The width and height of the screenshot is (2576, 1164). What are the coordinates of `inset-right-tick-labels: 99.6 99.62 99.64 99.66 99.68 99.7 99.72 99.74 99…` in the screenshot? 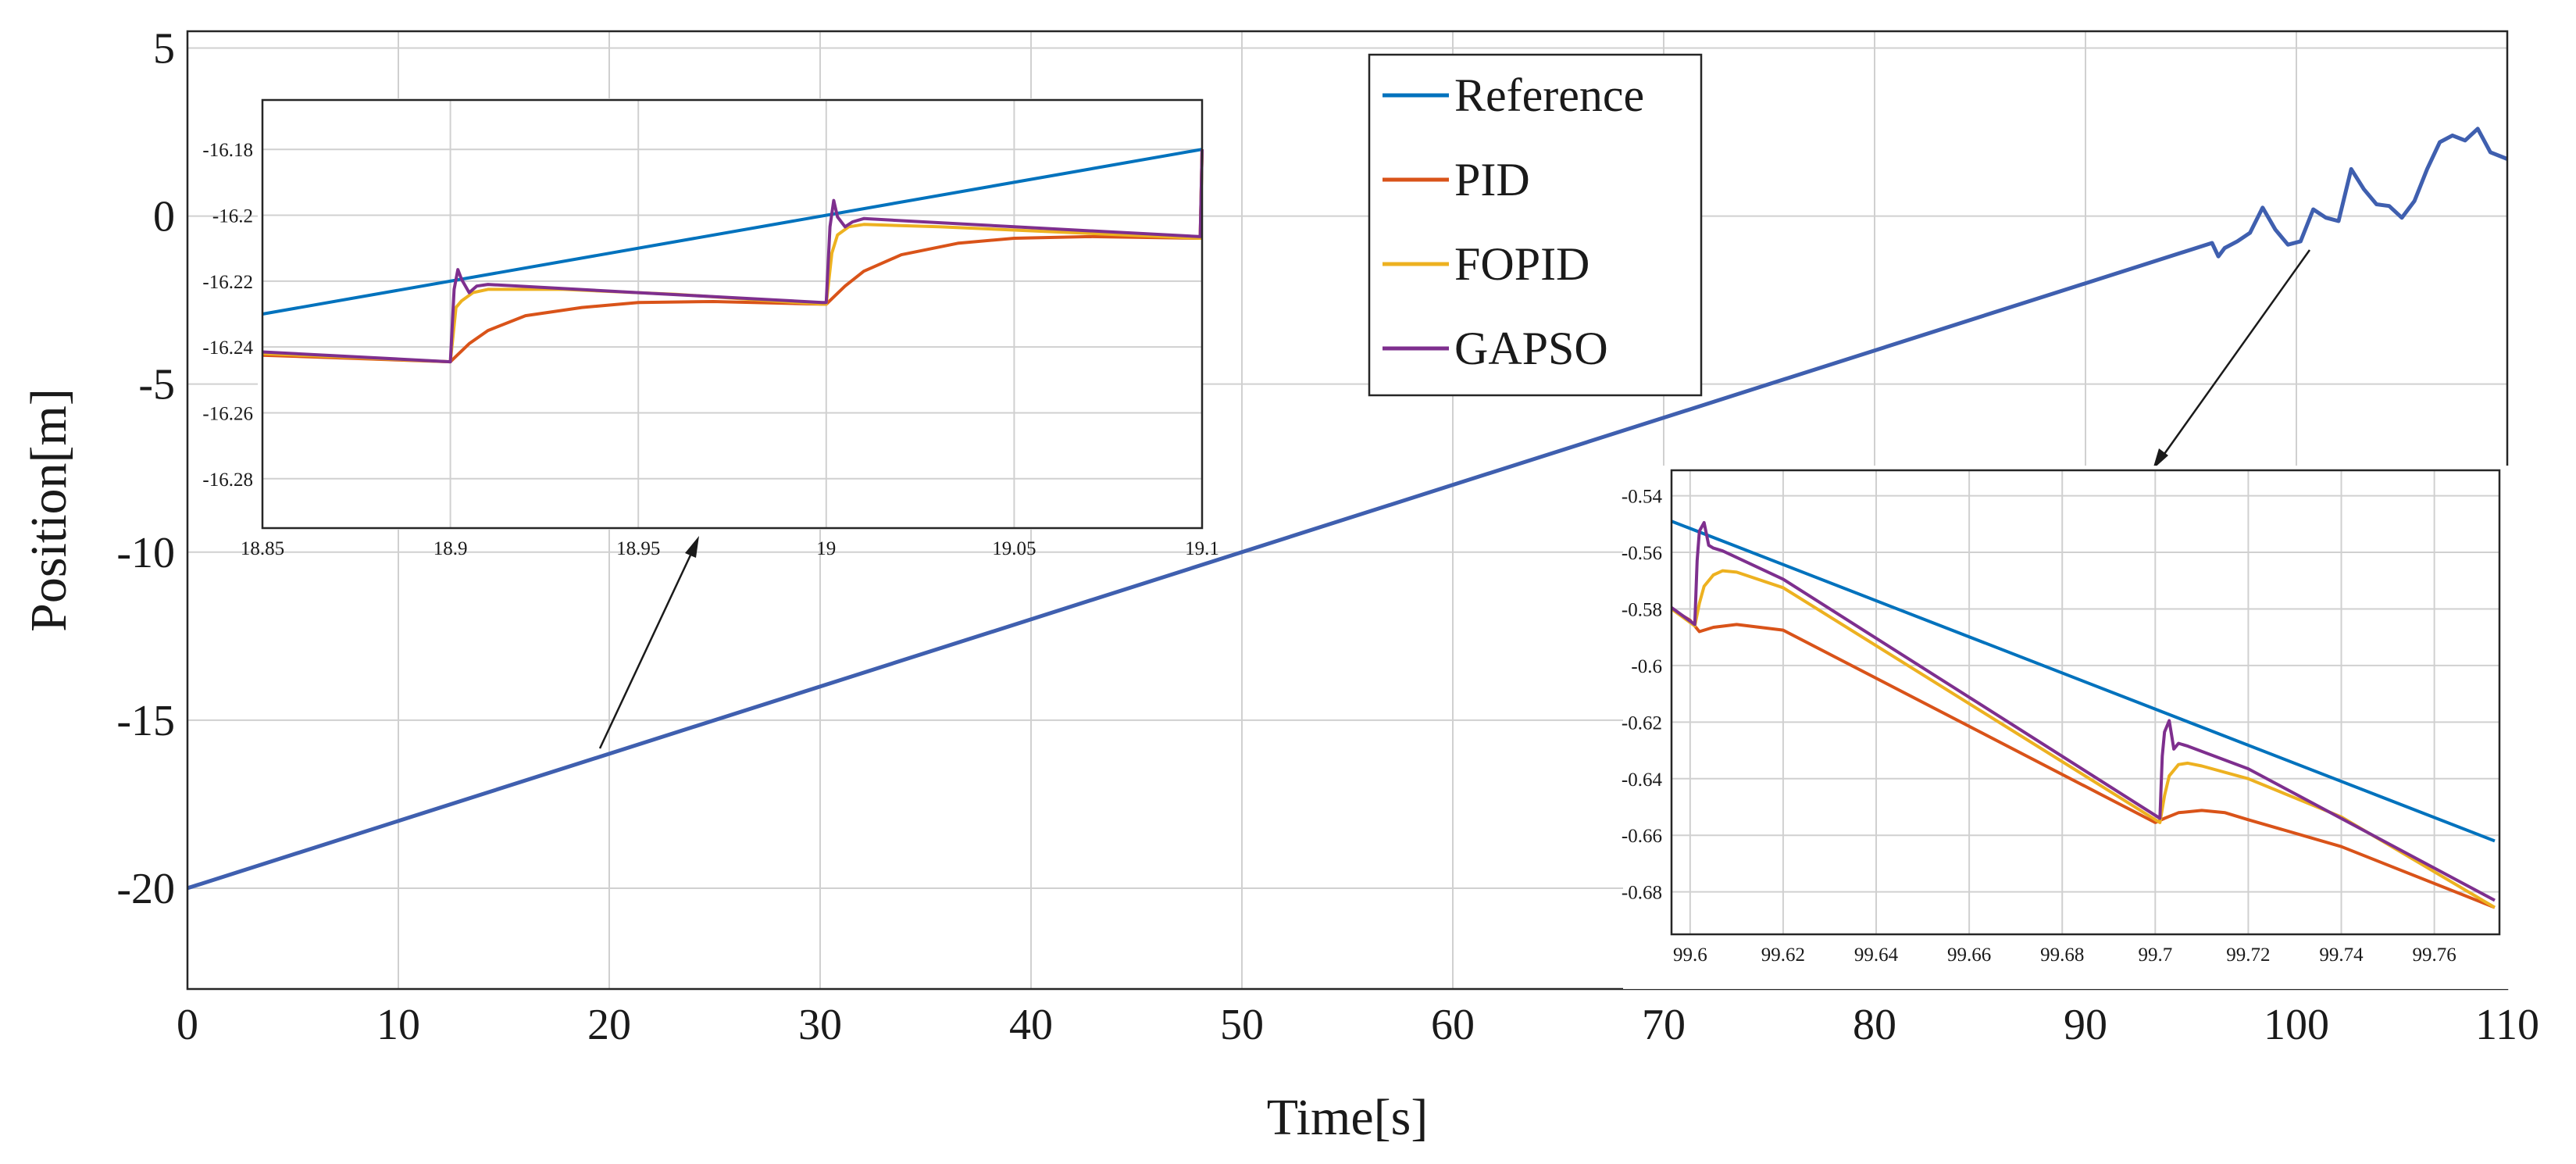 It's located at (2039, 726).